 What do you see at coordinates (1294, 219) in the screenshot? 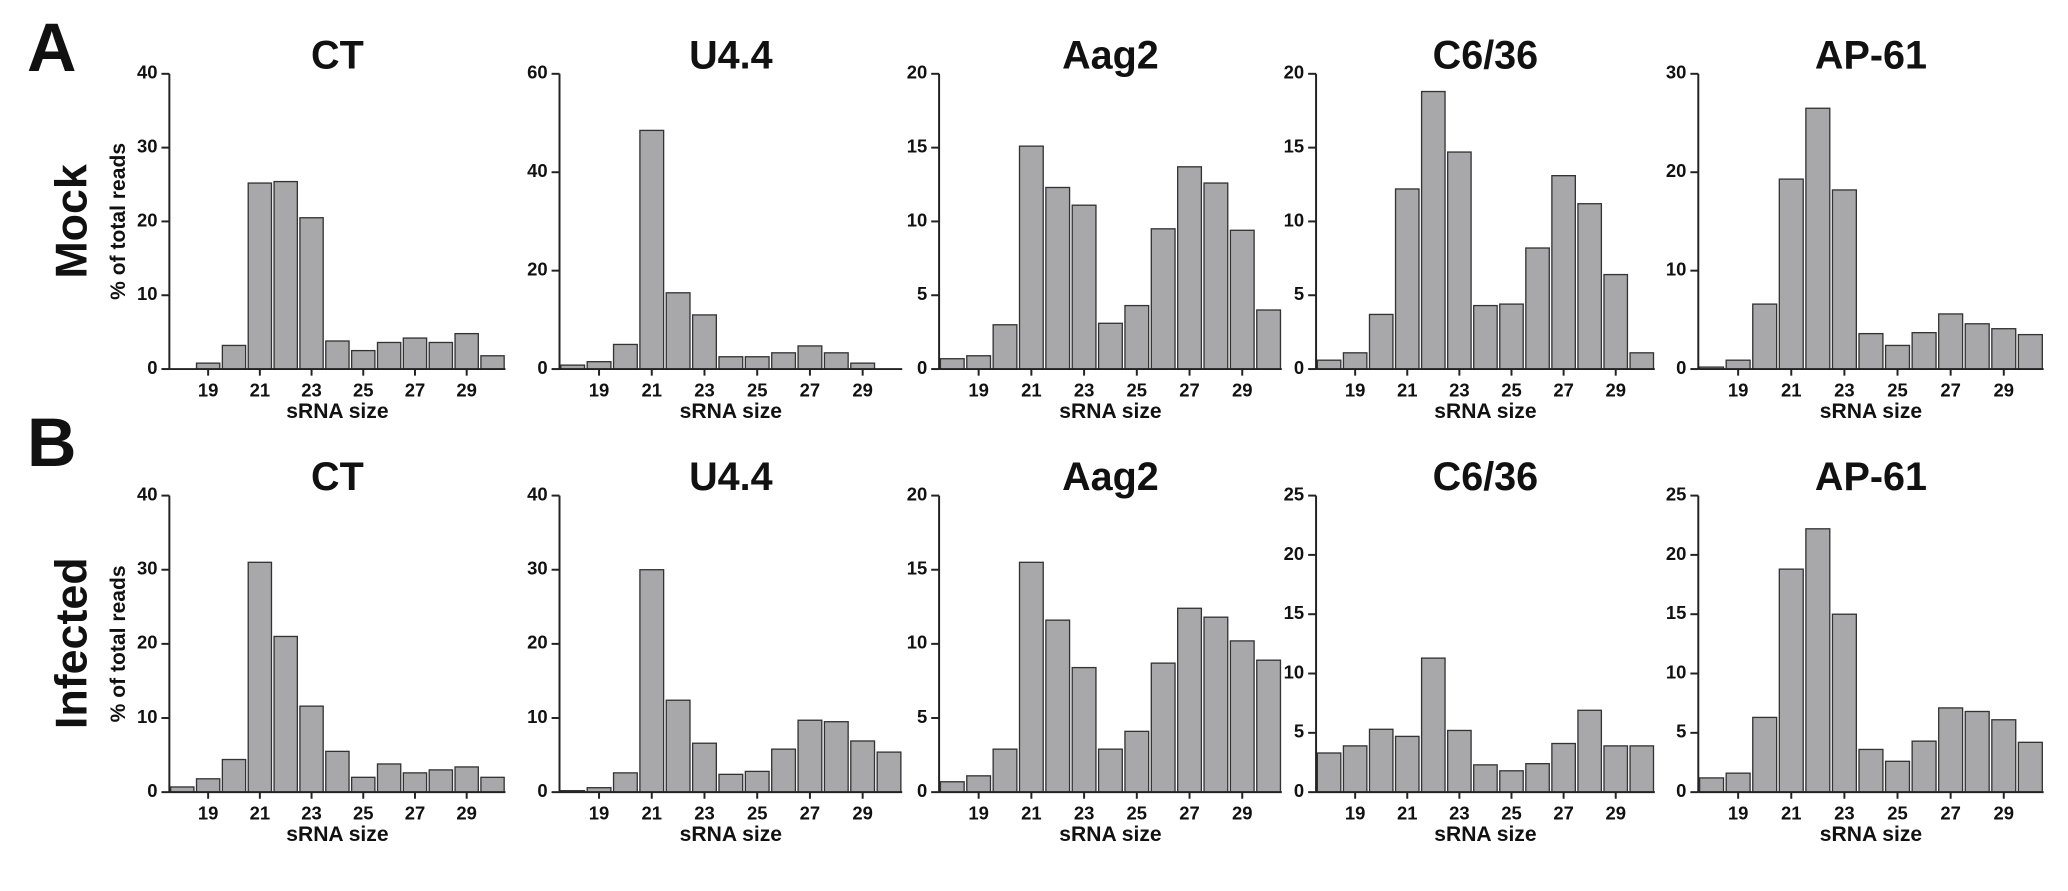
I see `y-tick-label: 10` at bounding box center [1294, 219].